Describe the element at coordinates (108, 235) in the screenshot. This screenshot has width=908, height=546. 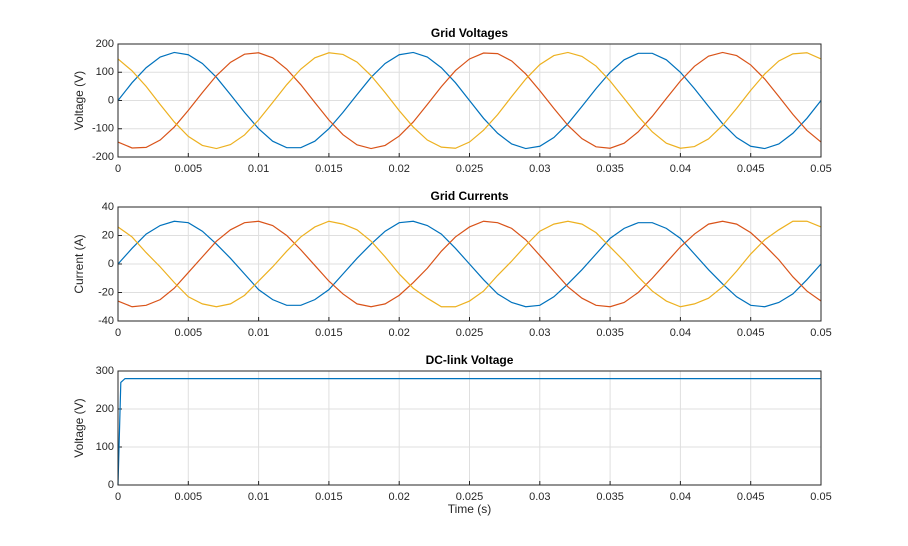
I see `y-tick-label: 20` at that location.